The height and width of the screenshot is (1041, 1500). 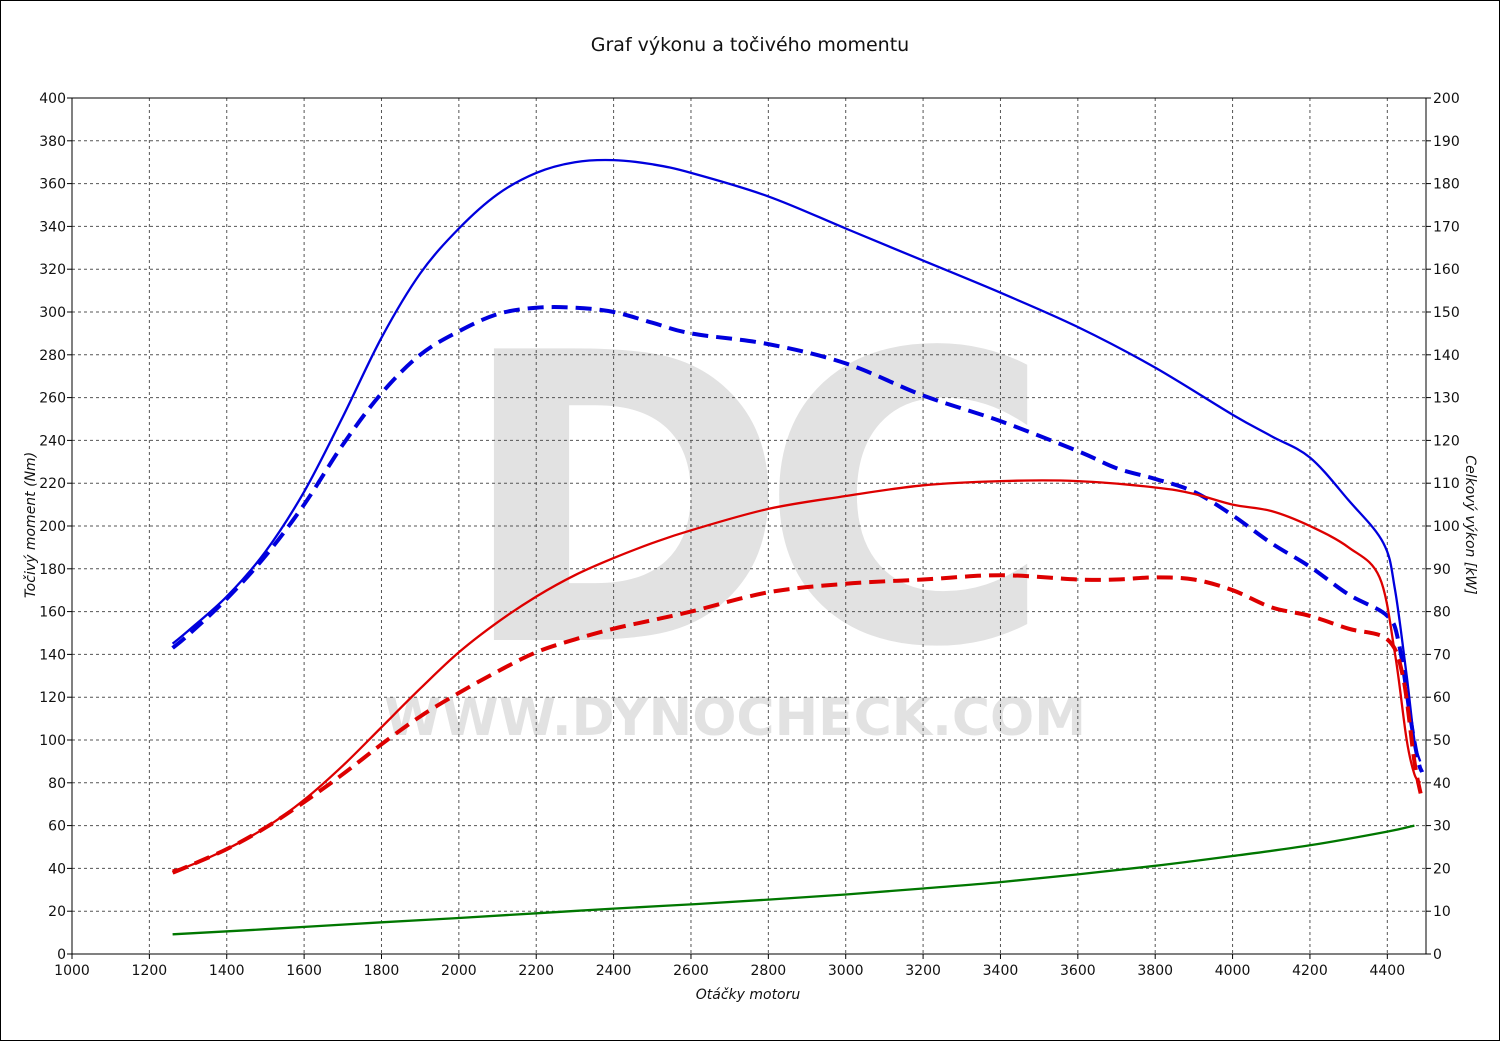 I want to click on right-axis-label: Celkový výkon [kW], so click(x=1470, y=524).